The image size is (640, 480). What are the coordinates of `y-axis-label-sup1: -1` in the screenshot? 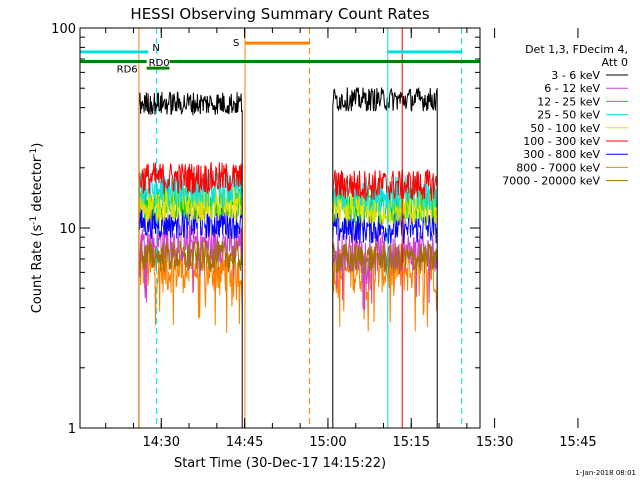 It's located at (34, 220).